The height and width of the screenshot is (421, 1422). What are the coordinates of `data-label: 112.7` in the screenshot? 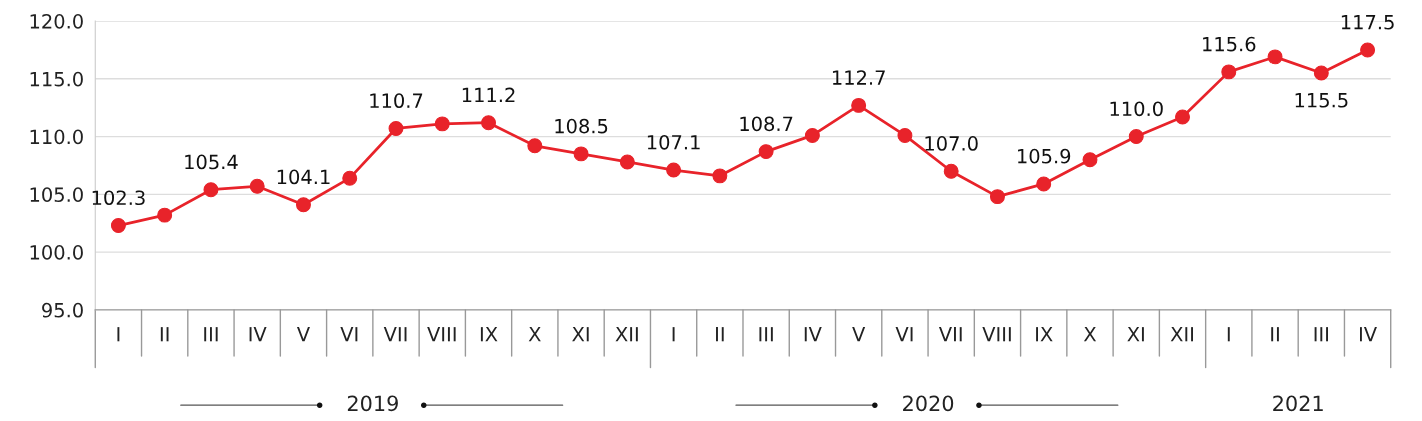 It's located at (858, 77).